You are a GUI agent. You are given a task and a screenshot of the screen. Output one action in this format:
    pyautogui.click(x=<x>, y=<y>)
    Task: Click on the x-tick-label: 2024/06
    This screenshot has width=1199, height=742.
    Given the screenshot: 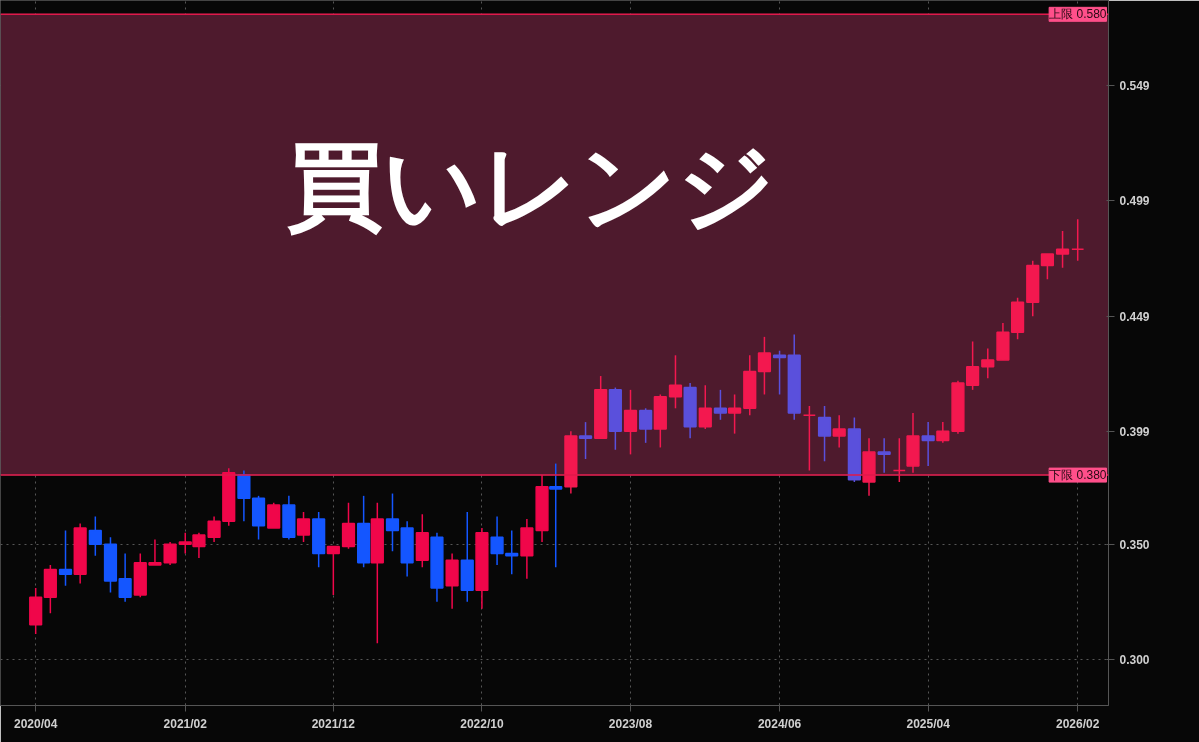 What is the action you would take?
    pyautogui.click(x=779, y=723)
    